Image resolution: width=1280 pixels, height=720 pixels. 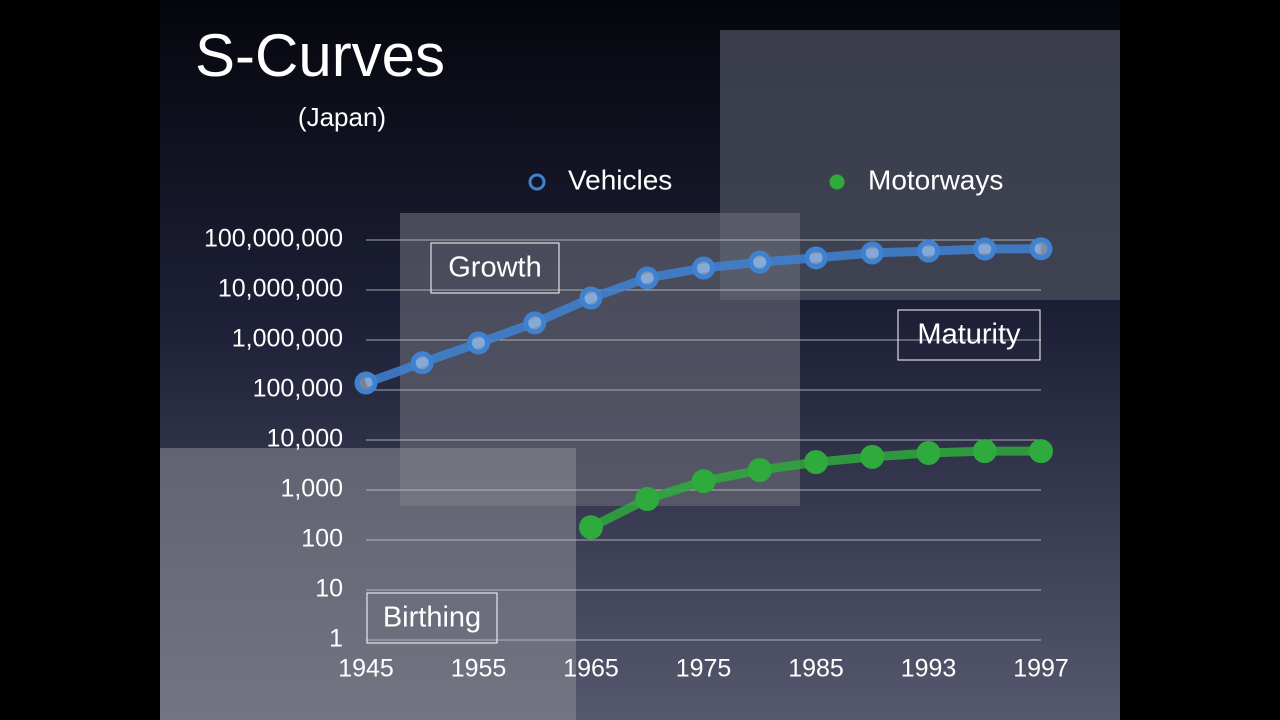 I want to click on chart-subtitle: (Japan), so click(x=342, y=117).